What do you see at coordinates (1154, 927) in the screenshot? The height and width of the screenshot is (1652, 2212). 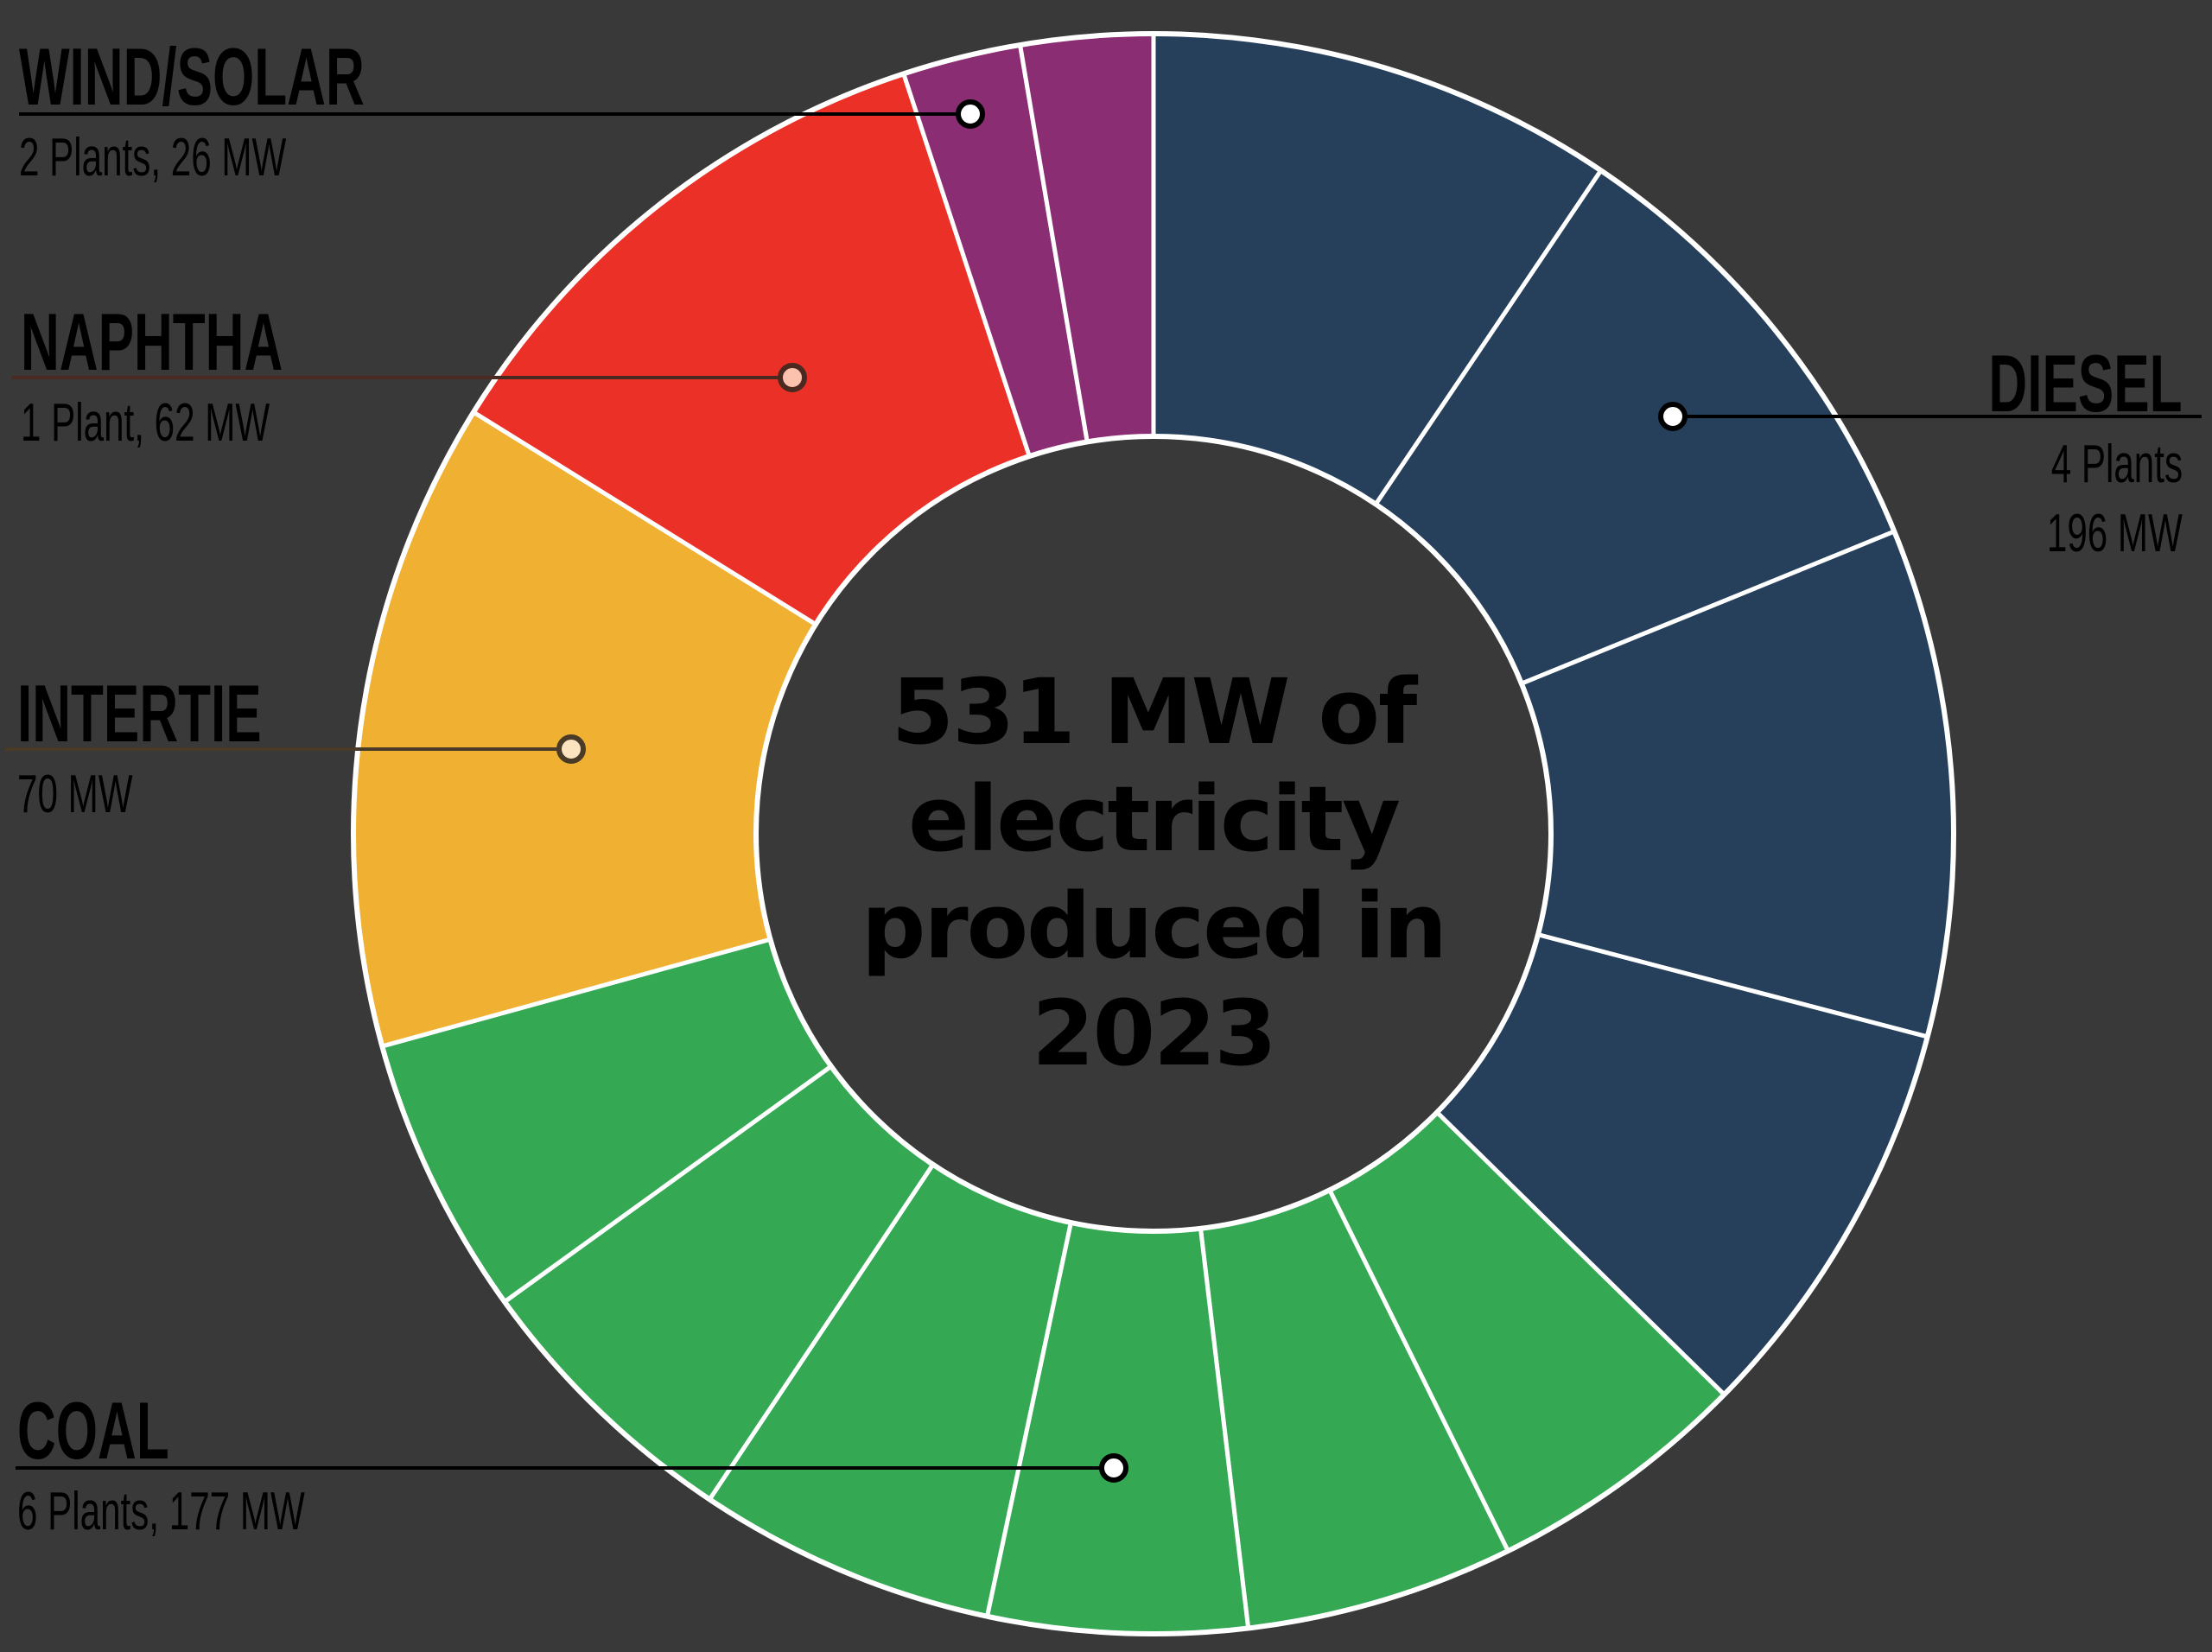 I see `center-label-line-3: produced in` at bounding box center [1154, 927].